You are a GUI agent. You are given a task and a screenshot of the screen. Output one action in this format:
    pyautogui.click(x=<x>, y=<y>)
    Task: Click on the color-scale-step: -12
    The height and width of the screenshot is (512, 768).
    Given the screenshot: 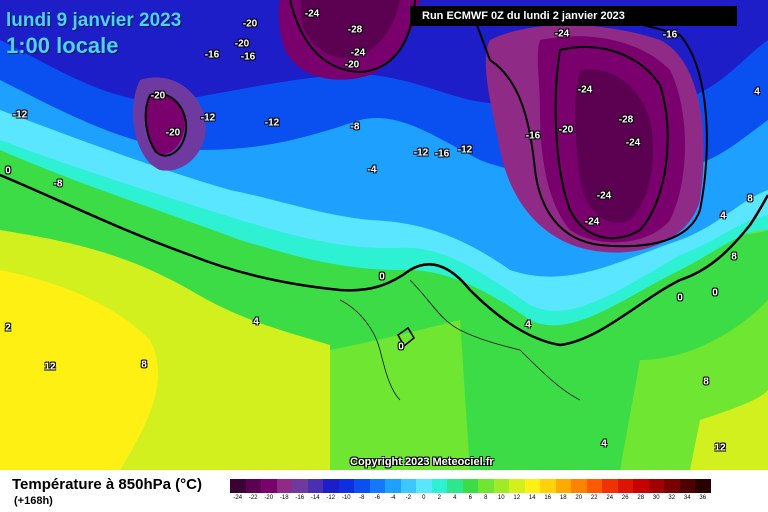 What is the action you would take?
    pyautogui.click(x=331, y=492)
    